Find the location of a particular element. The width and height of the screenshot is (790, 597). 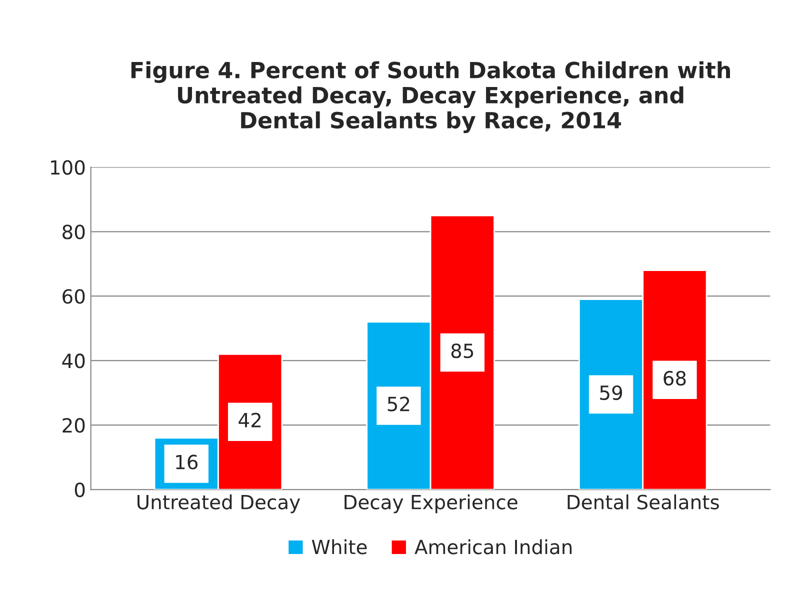

data-label: 42 is located at coordinates (249, 420).